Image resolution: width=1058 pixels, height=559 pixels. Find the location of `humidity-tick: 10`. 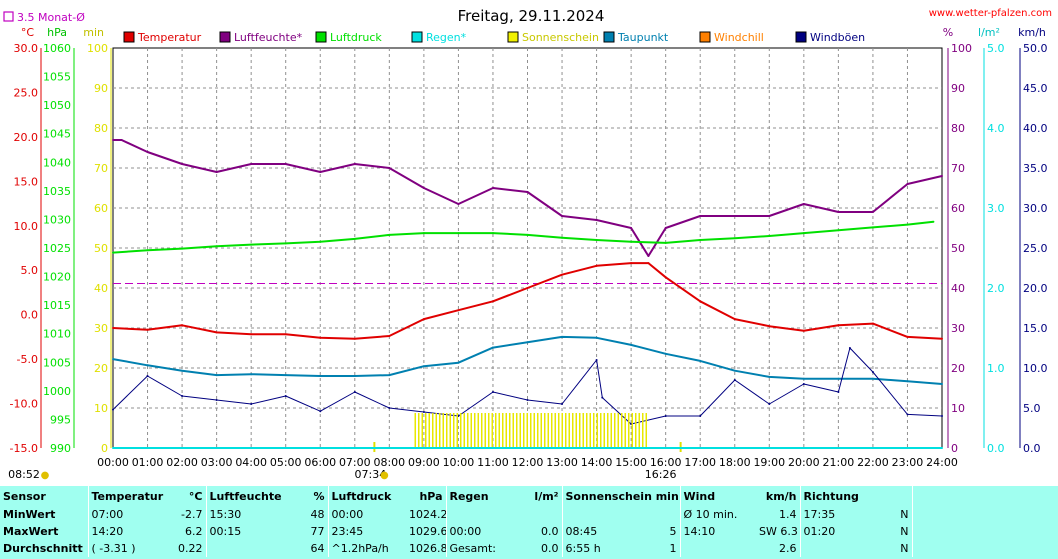

humidity-tick: 10 is located at coordinates (958, 408).